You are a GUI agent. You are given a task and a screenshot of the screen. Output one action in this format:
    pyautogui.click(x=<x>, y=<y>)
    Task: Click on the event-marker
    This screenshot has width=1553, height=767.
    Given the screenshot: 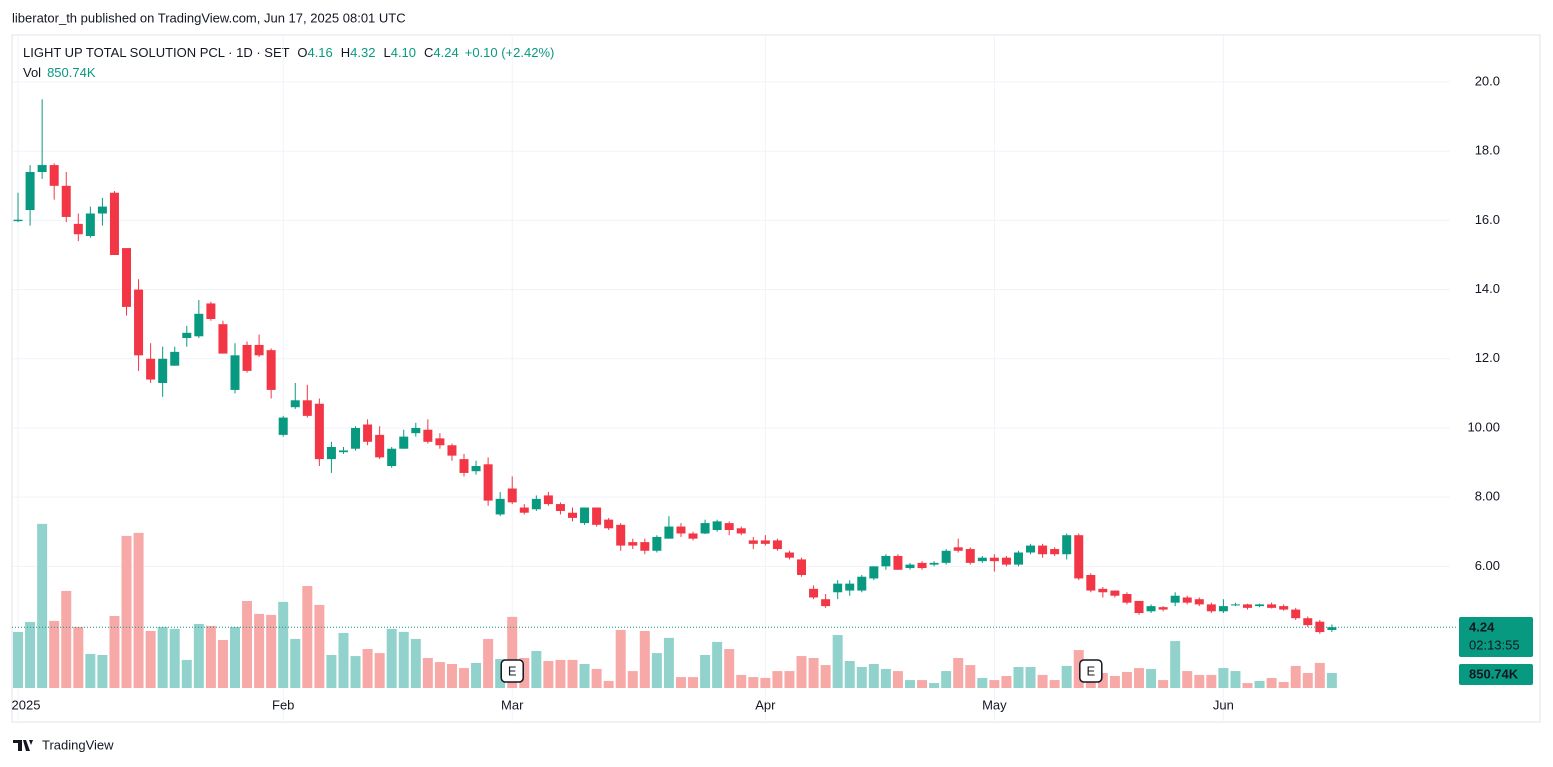 What is the action you would take?
    pyautogui.click(x=1091, y=671)
    